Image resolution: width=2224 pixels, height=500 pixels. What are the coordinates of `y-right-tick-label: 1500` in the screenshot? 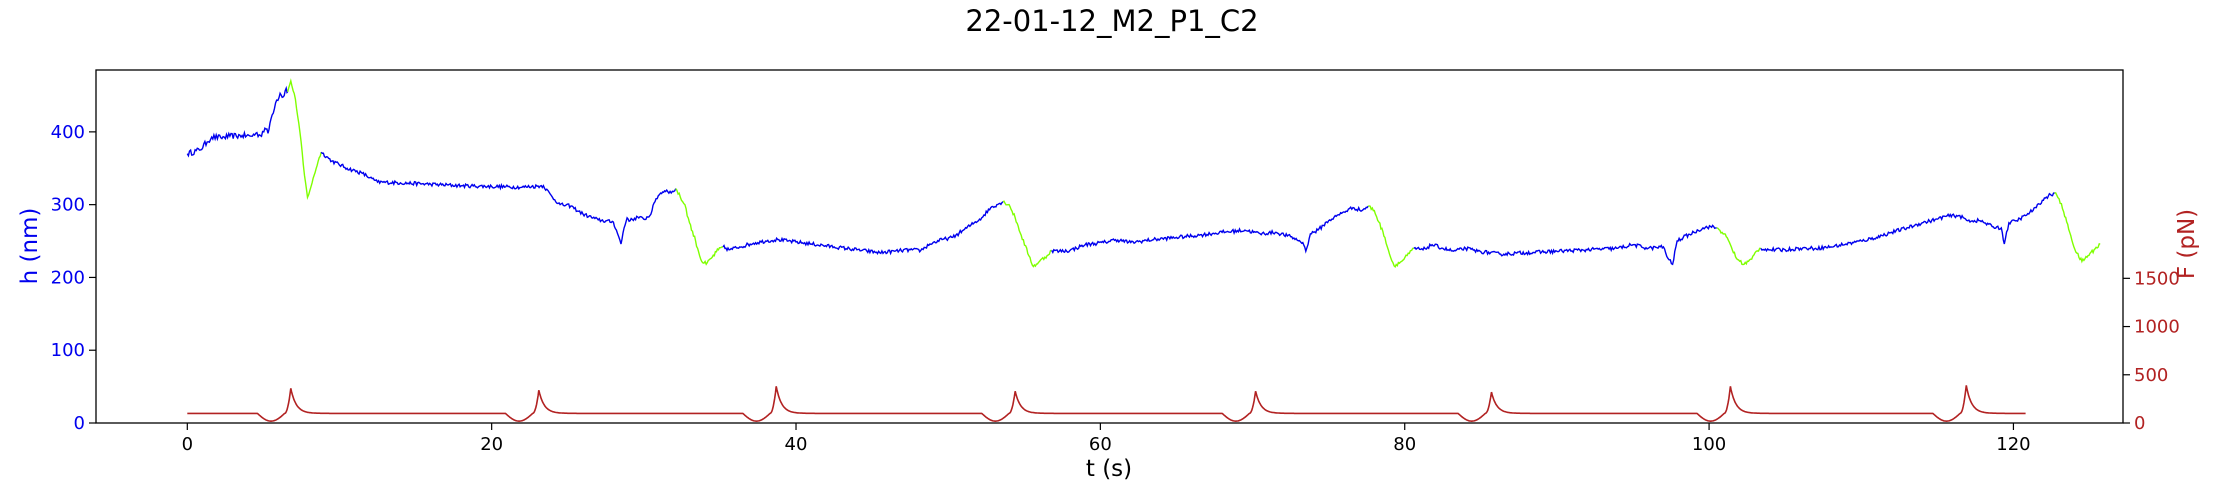 It's located at (2157, 278).